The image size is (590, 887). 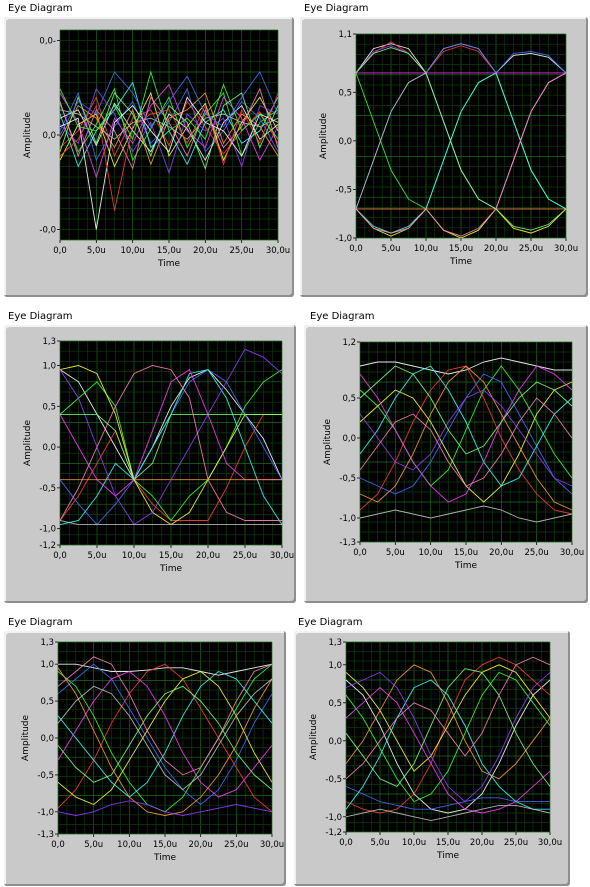 What do you see at coordinates (347, 543) in the screenshot?
I see `y-tick-label: -1,3` at bounding box center [347, 543].